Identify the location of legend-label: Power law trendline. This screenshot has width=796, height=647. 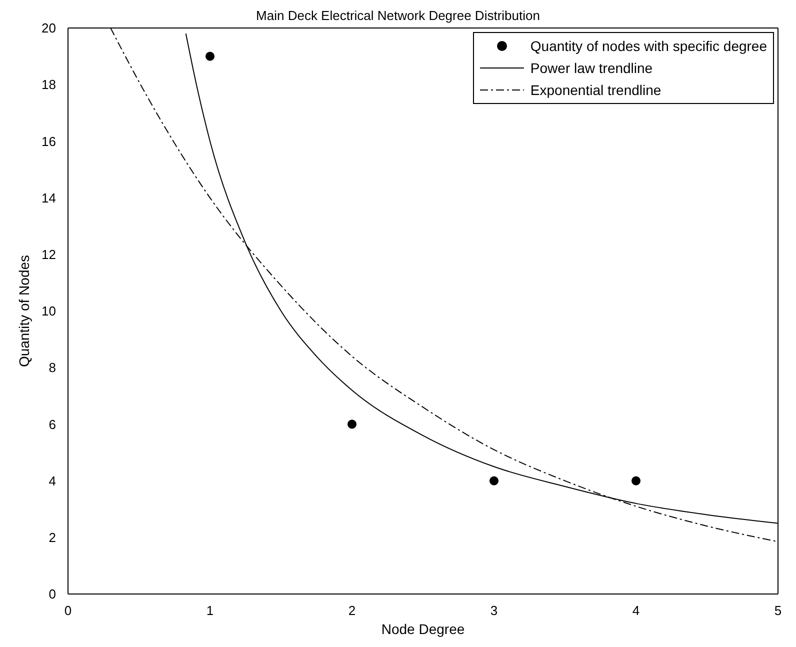
(591, 68).